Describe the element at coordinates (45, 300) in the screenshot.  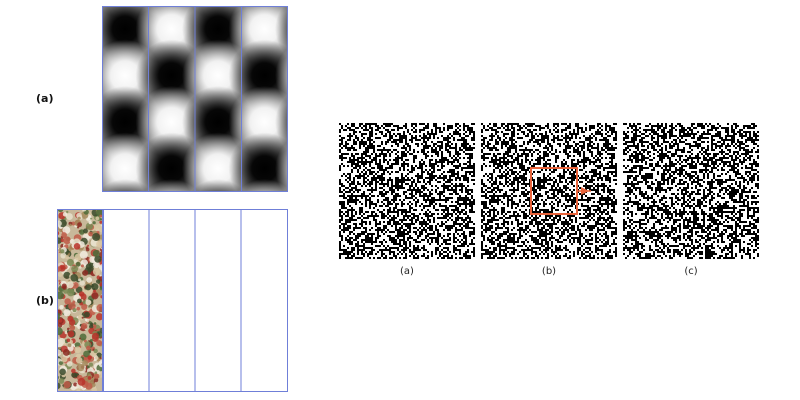
I see `panel-label-b: (b)` at that location.